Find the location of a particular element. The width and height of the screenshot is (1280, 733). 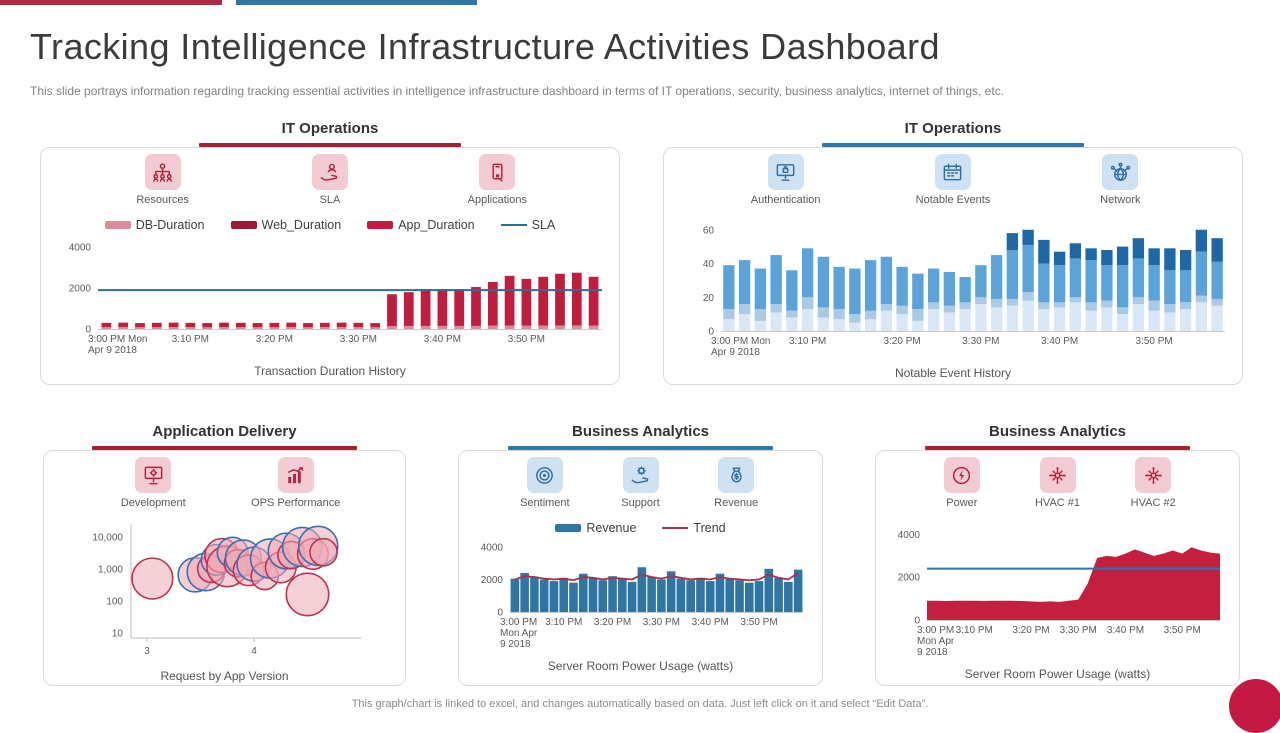

svg-text: 60 is located at coordinates (709, 230).